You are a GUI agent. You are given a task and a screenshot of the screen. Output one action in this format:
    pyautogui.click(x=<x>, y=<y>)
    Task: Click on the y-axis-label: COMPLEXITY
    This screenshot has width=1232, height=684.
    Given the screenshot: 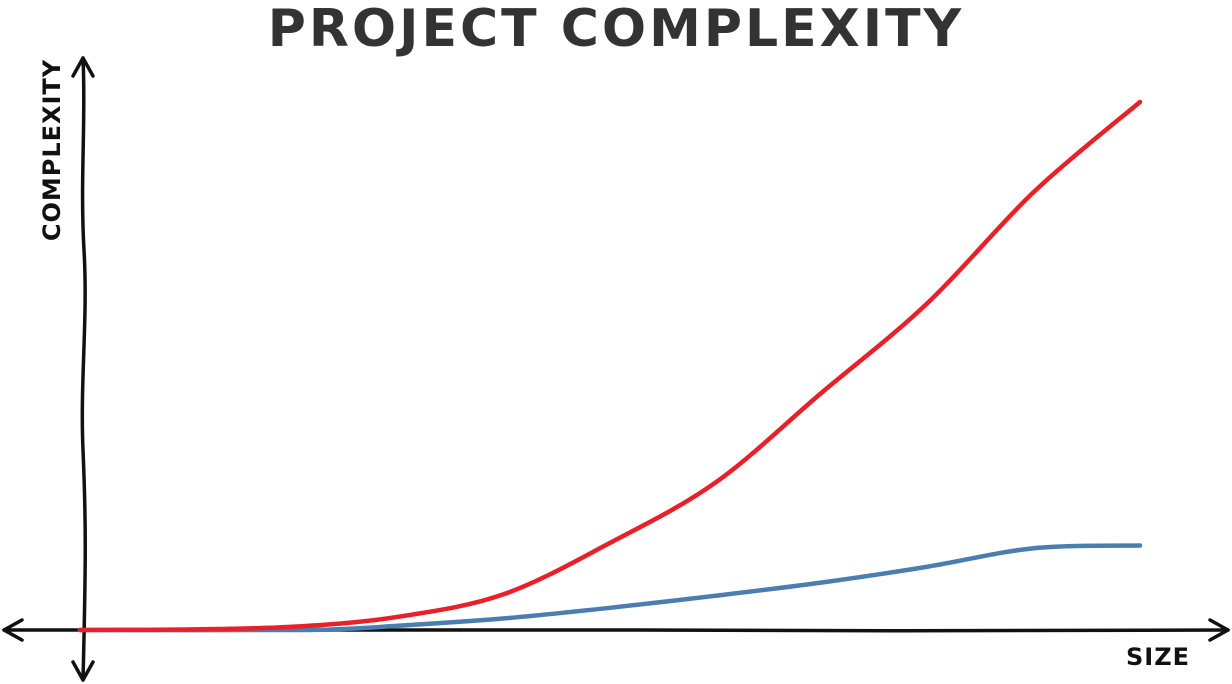 What is the action you would take?
    pyautogui.click(x=52, y=150)
    